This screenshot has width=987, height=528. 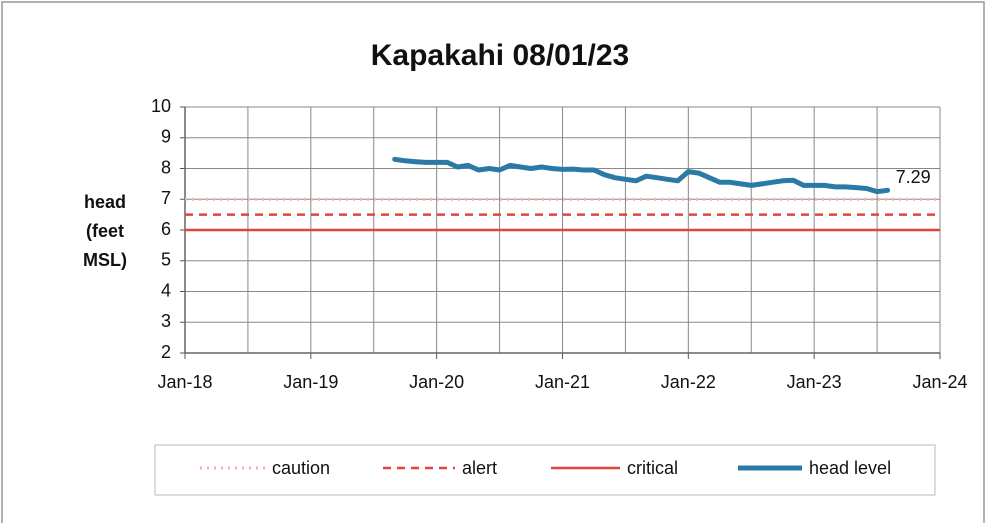 What do you see at coordinates (850, 468) in the screenshot?
I see `legend-label: head level` at bounding box center [850, 468].